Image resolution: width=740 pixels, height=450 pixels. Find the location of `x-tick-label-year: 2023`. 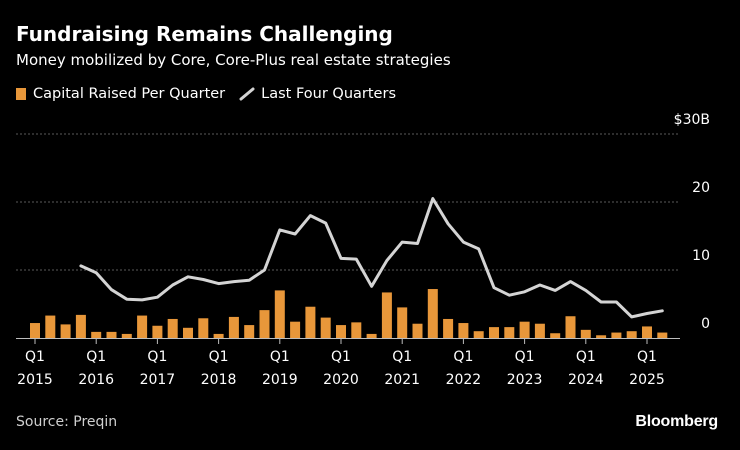

x-tick-label-year: 2023 is located at coordinates (525, 380).